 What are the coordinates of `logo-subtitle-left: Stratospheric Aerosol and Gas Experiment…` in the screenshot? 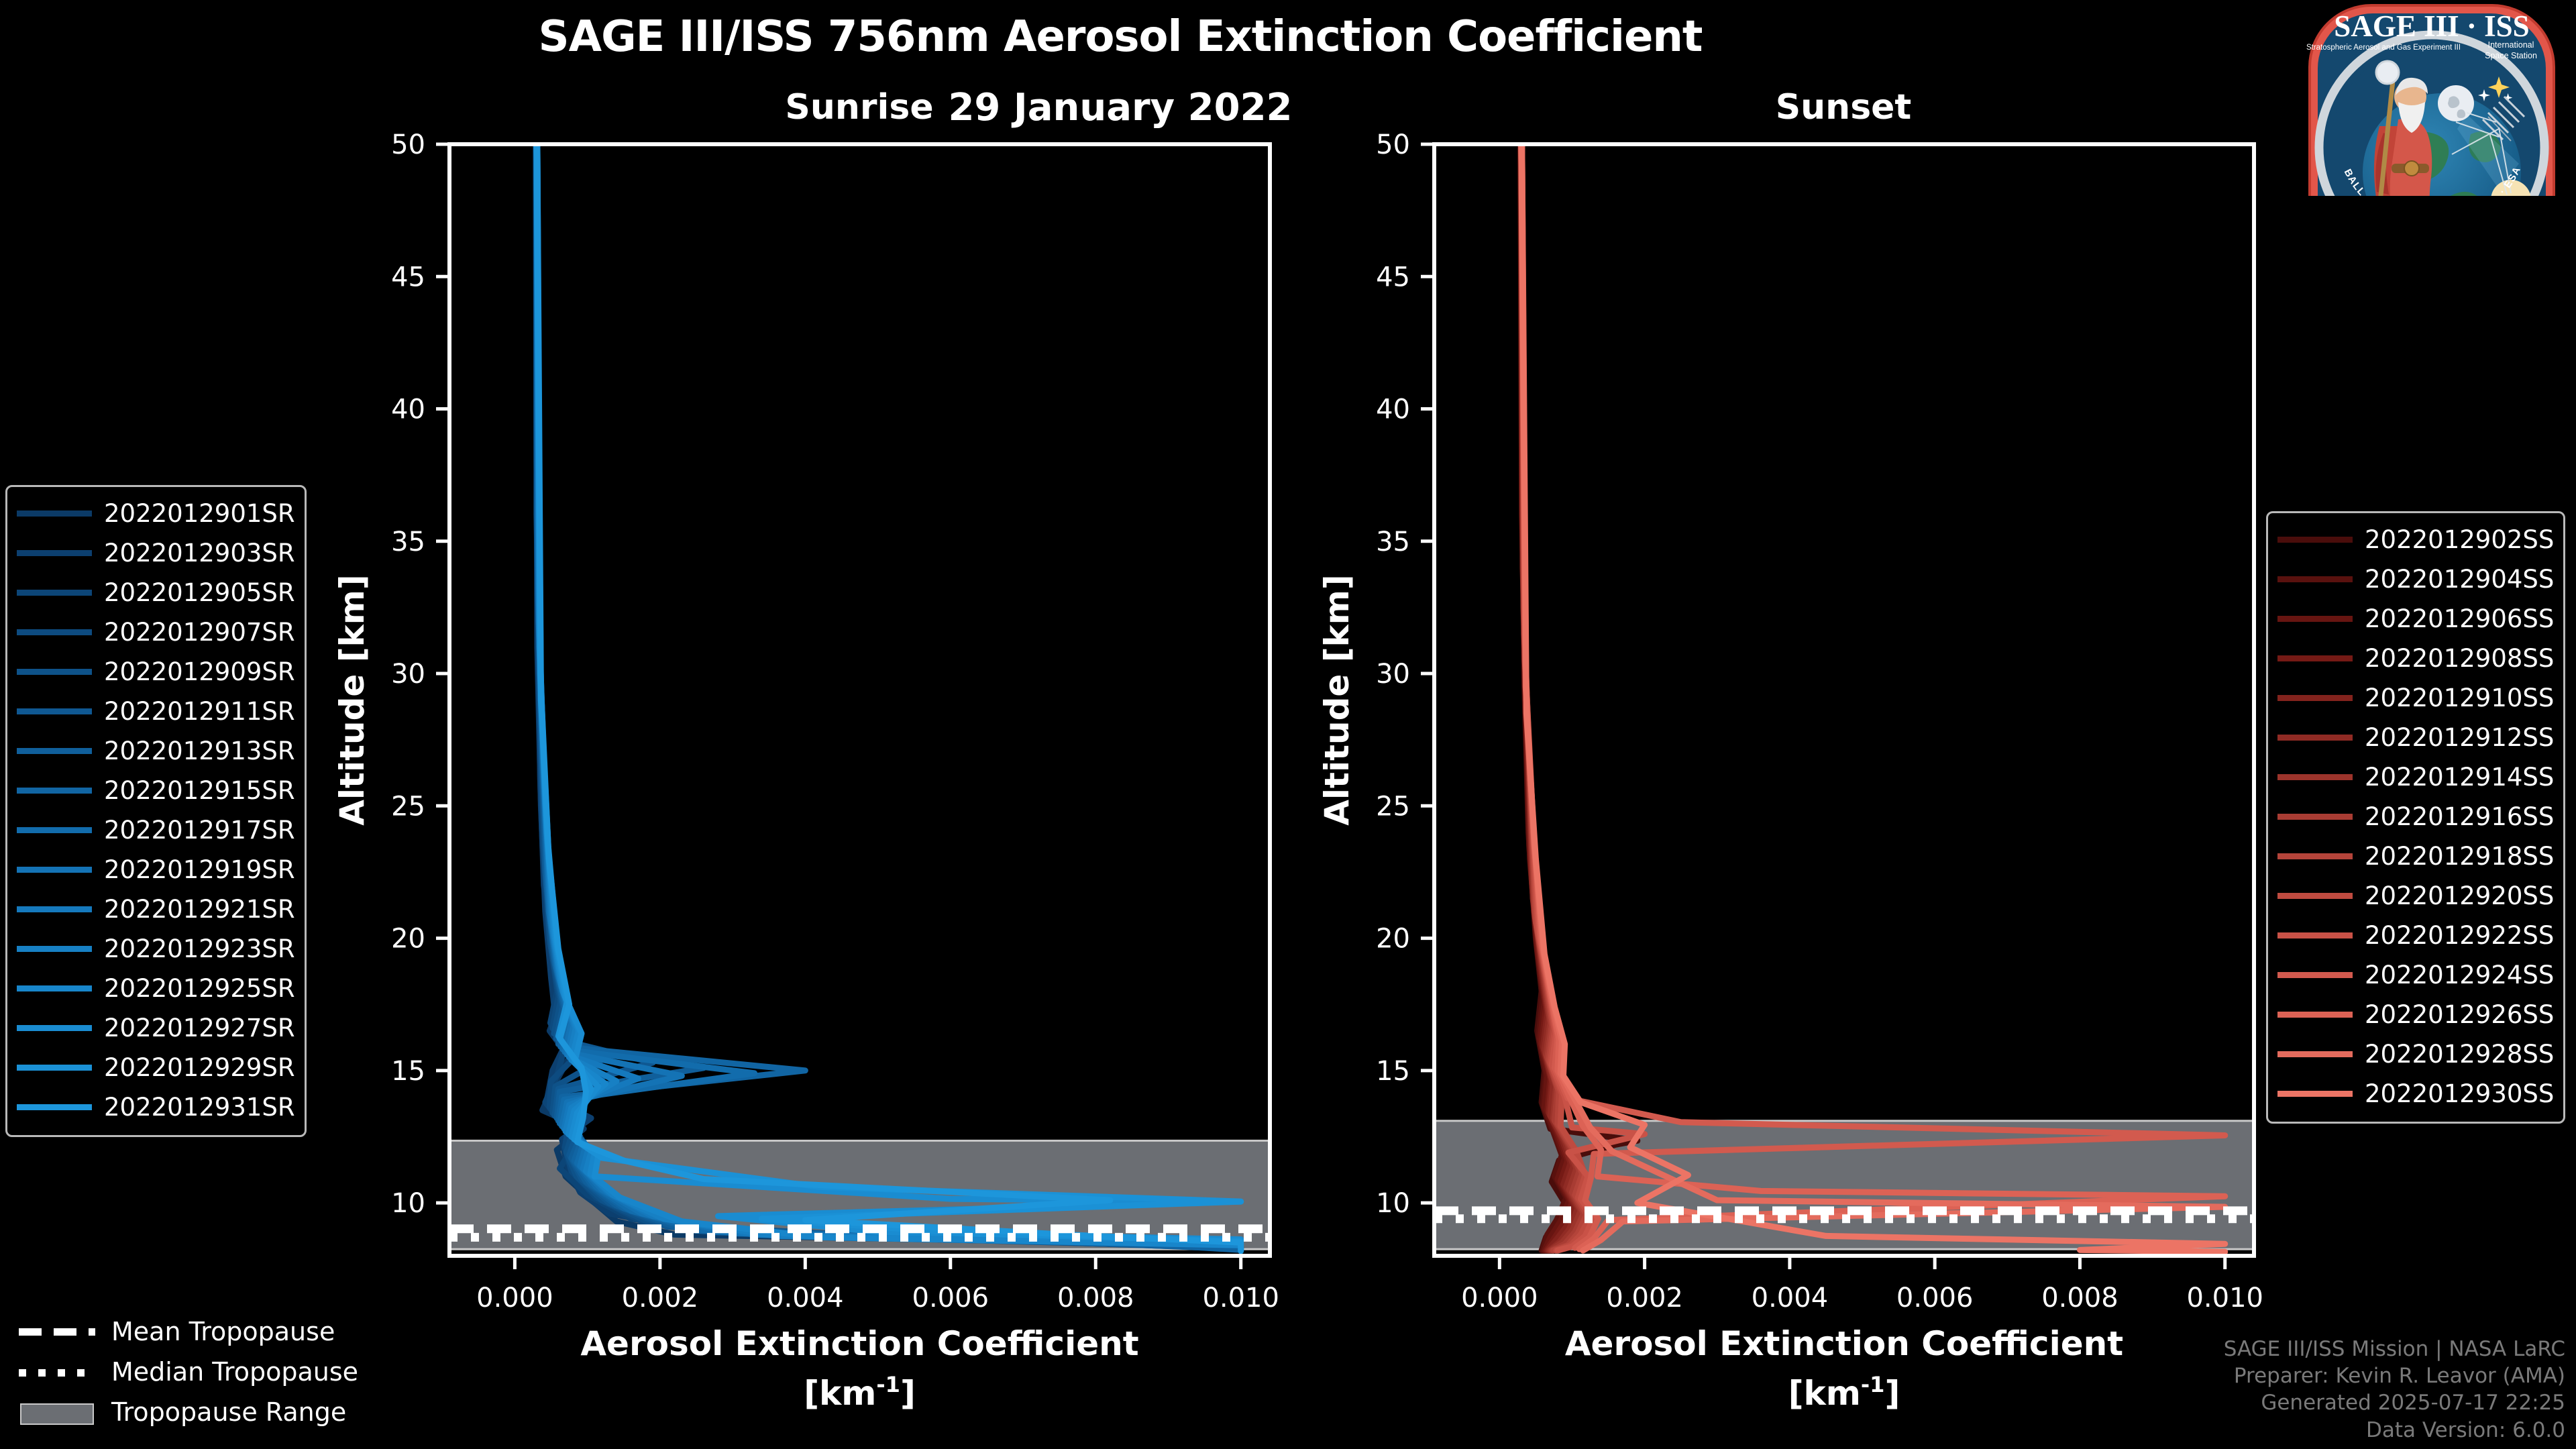 It's located at (2383, 48).